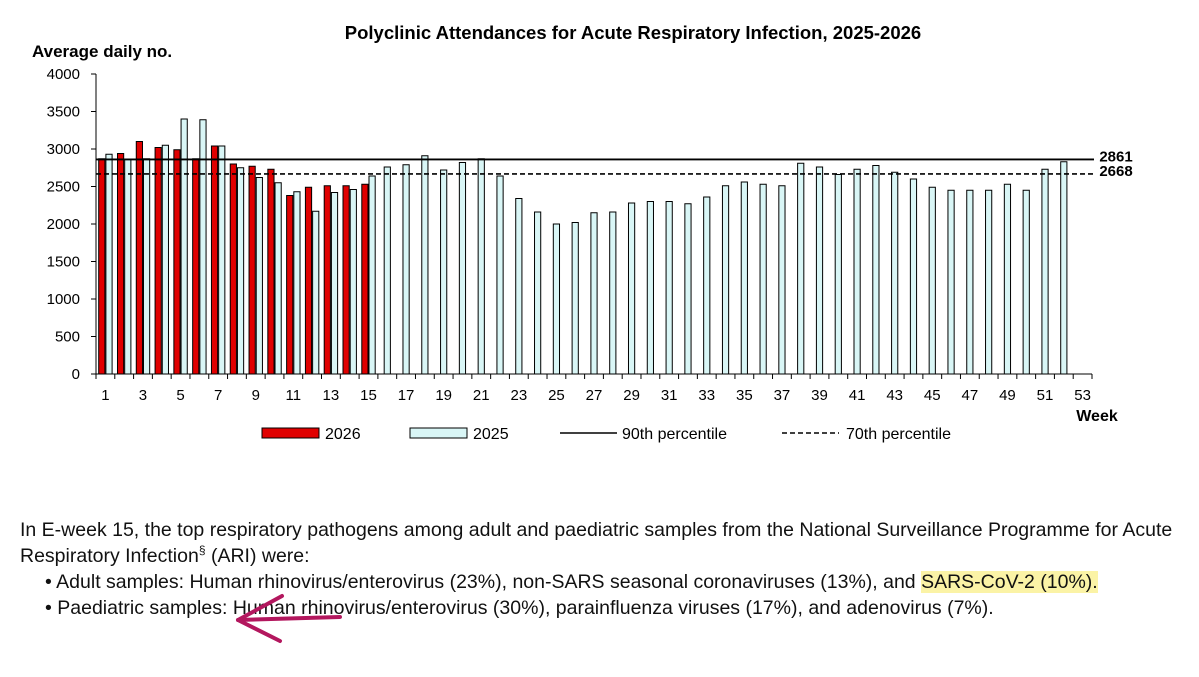 The height and width of the screenshot is (677, 1199). Describe the element at coordinates (290, 433) in the screenshot. I see `legend-swatch-2026` at that location.